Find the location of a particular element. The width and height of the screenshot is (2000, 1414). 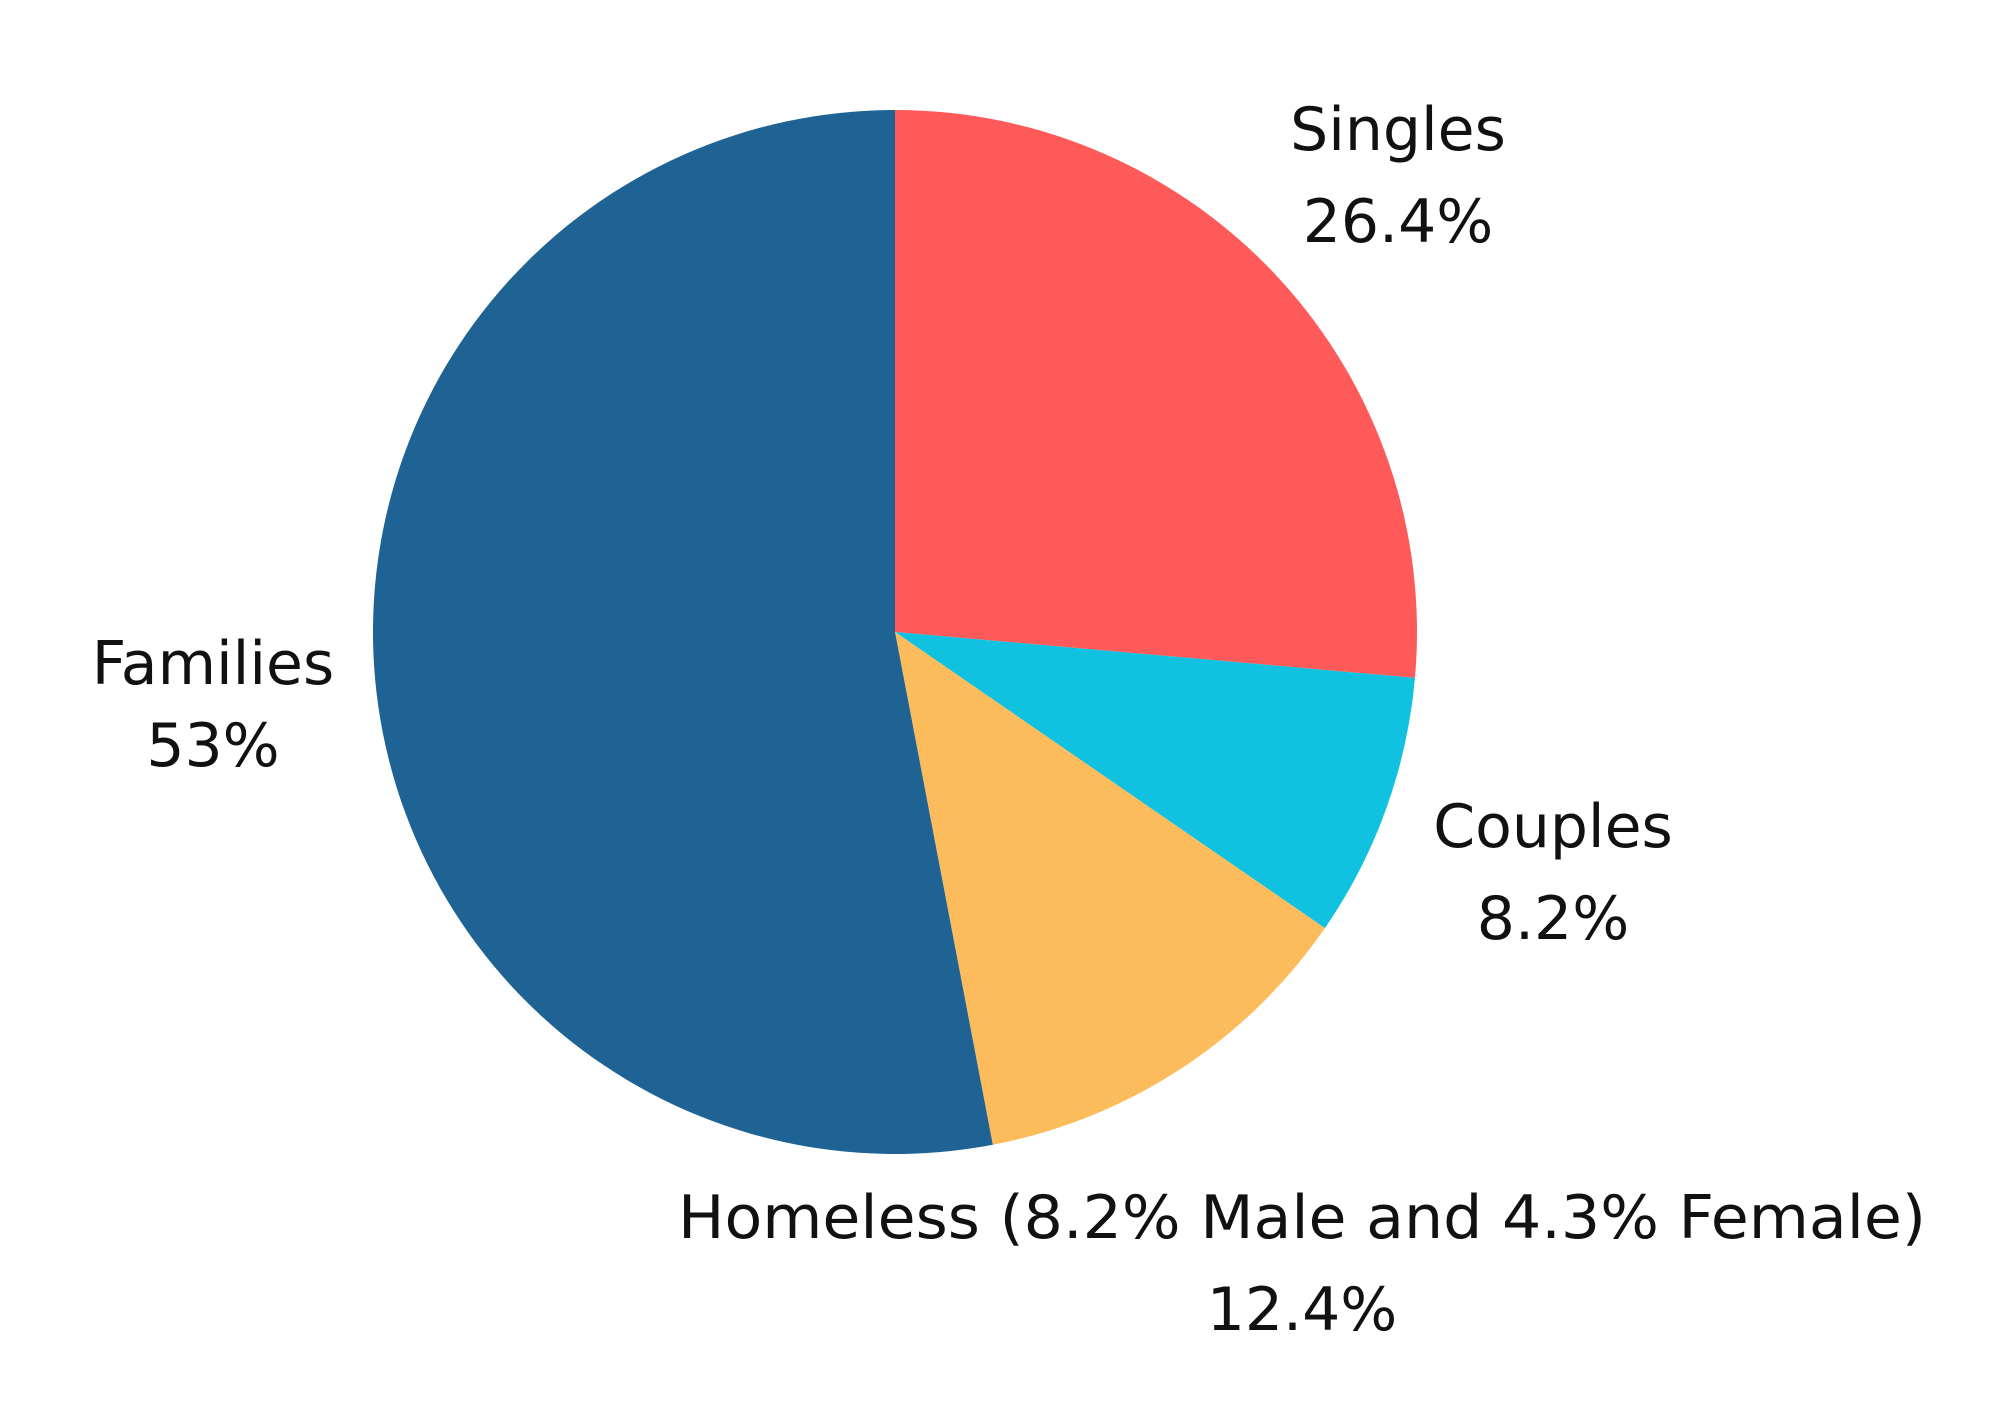

pie-slice-singles is located at coordinates (1156, 394).